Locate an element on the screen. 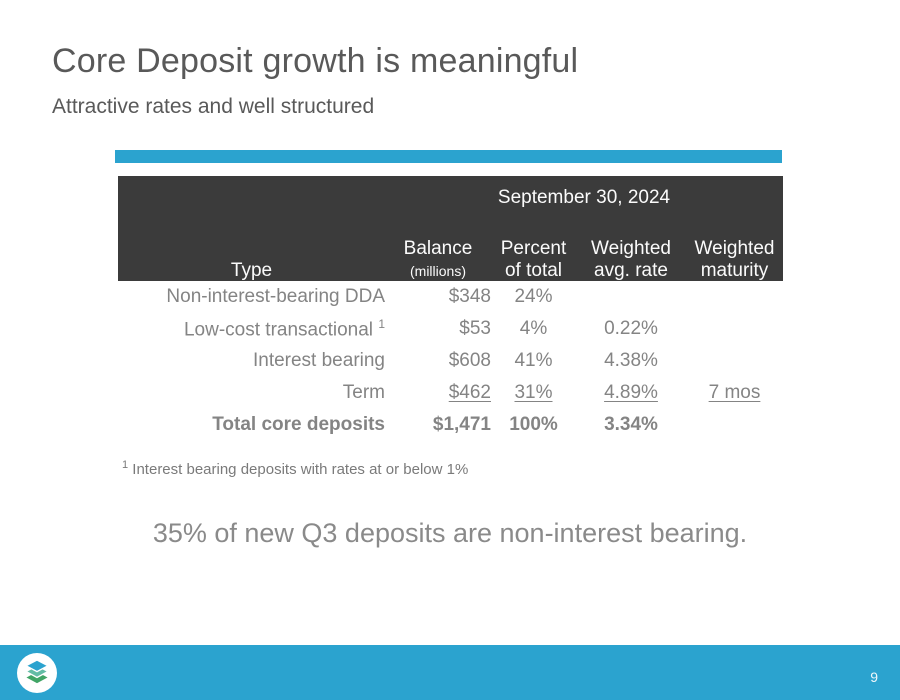  column-header-type: Type is located at coordinates (251, 250).